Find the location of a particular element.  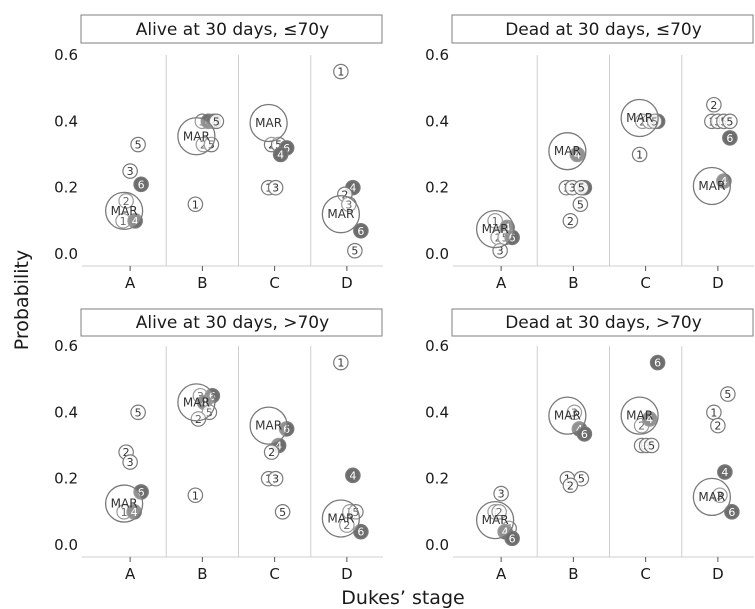

y-tick-label: 0.0 is located at coordinates (437, 545).